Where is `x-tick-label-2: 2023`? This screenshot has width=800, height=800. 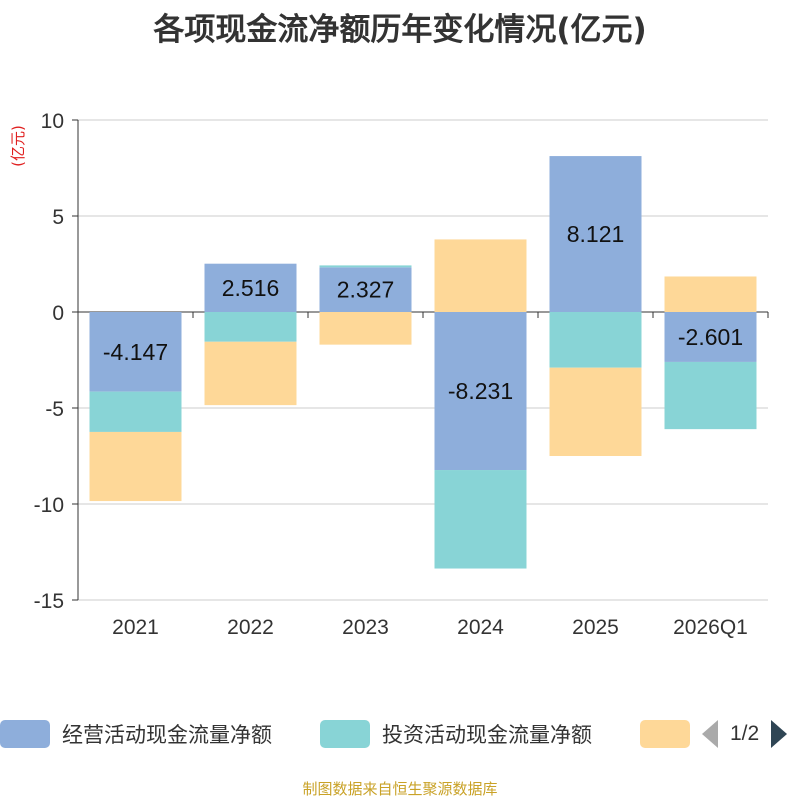
x-tick-label-2: 2023 is located at coordinates (365, 627).